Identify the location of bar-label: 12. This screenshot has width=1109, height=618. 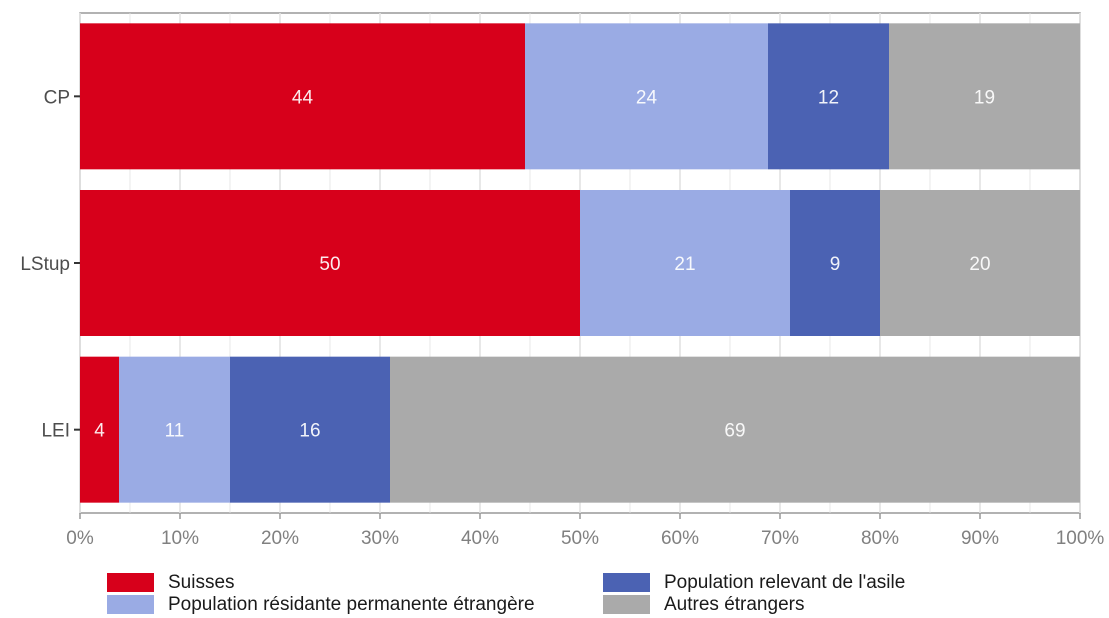
(828, 97).